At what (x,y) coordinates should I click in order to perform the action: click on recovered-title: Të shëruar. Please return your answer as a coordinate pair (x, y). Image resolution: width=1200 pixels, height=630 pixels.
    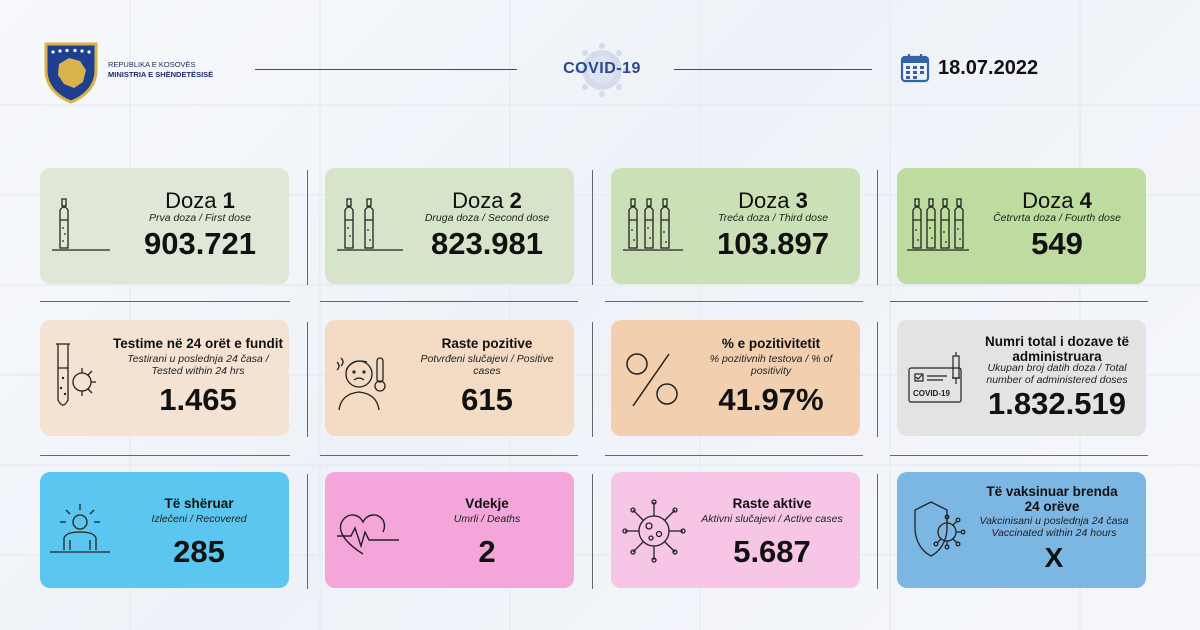
    Looking at the image, I should click on (199, 503).